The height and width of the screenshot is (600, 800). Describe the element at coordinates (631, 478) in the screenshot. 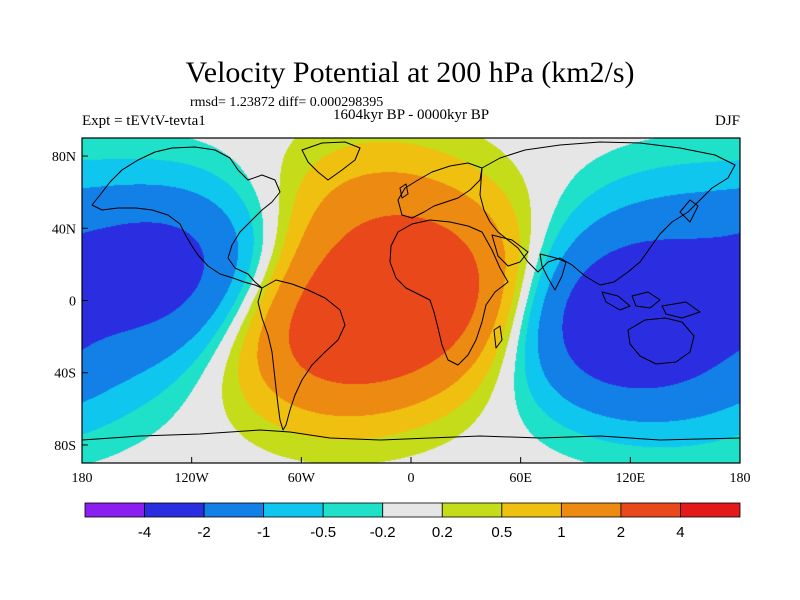

I see `x-tick-label: 120E` at that location.